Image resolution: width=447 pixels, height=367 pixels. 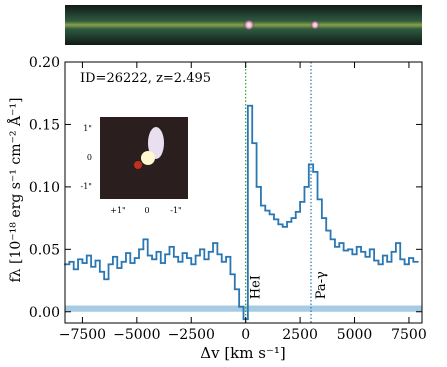 What do you see at coordinates (145, 78) in the screenshot?
I see `annotation: ID=26222, z=2.495` at bounding box center [145, 78].